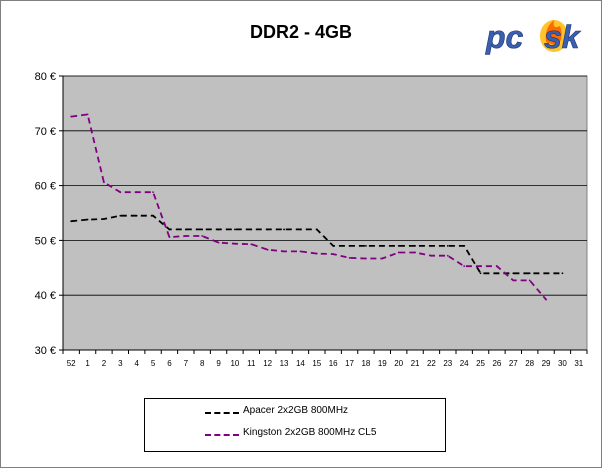 The image size is (602, 468). I want to click on chart-title: DDR2 - 4GB, so click(300, 32).